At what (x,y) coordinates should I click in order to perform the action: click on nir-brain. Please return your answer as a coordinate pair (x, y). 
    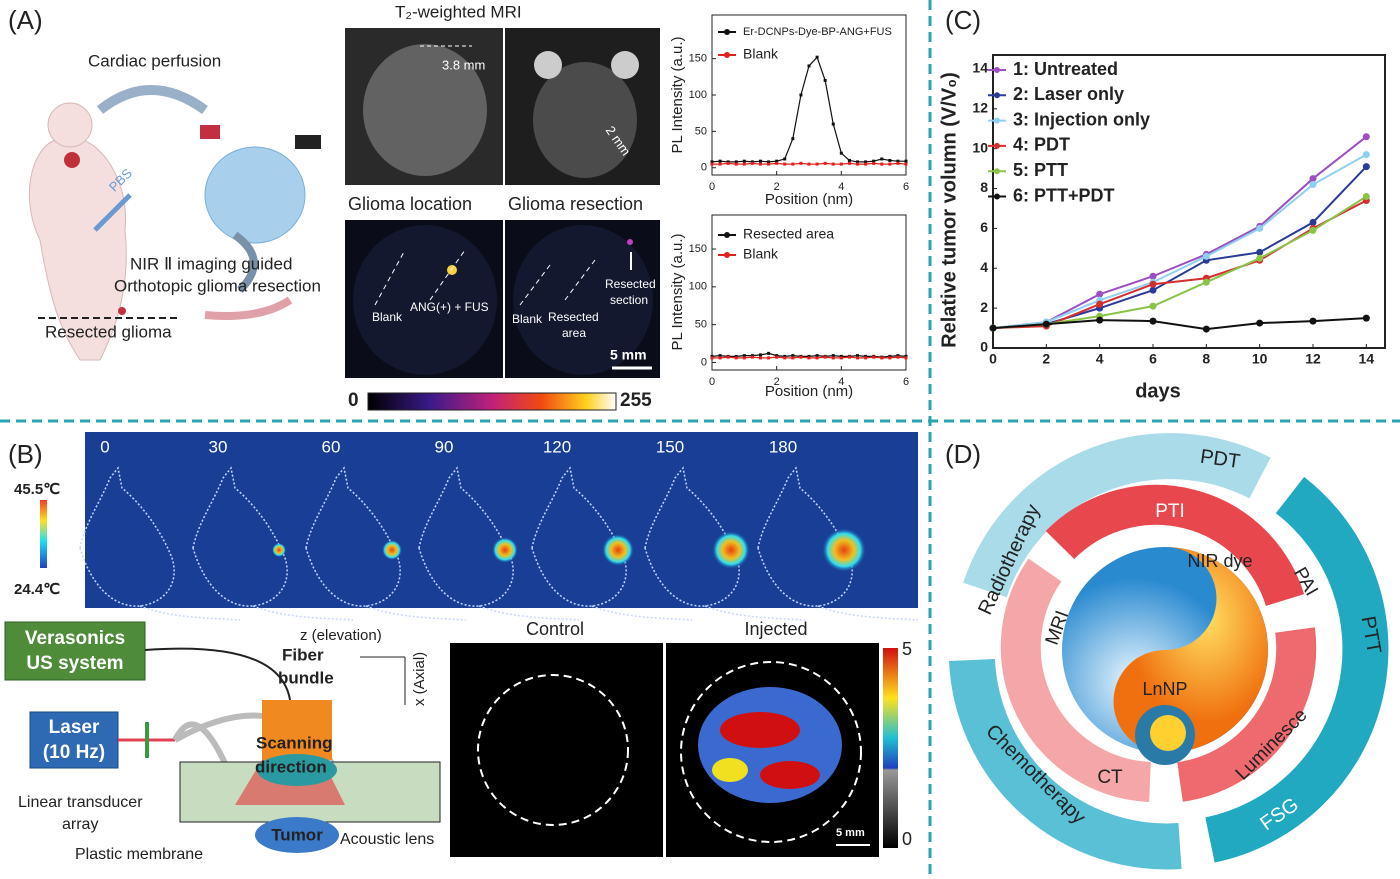
    Looking at the image, I should click on (425, 300).